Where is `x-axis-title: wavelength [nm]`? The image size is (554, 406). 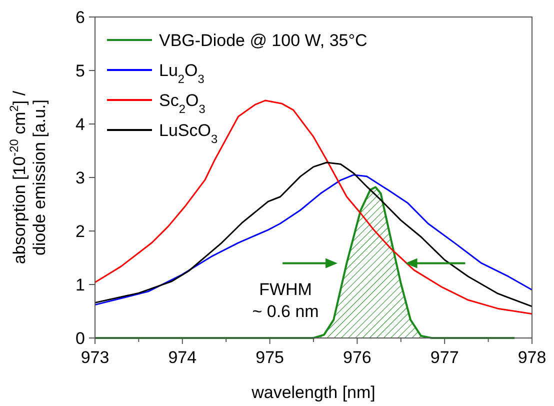 x-axis-title: wavelength [nm] is located at coordinates (313, 392).